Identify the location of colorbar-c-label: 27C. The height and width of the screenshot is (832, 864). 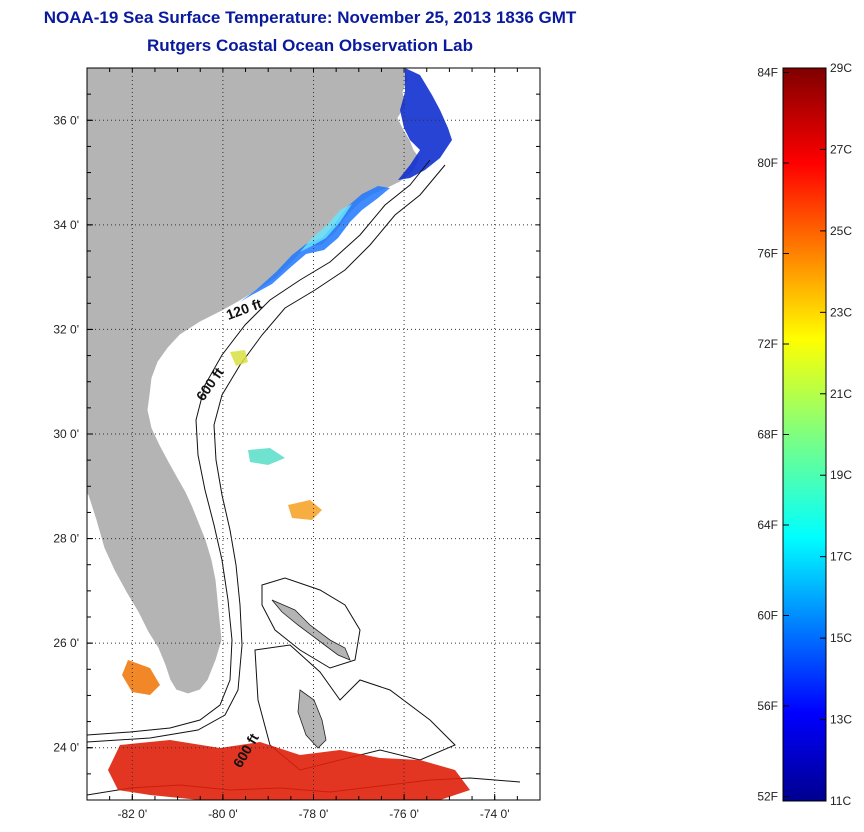
(841, 149).